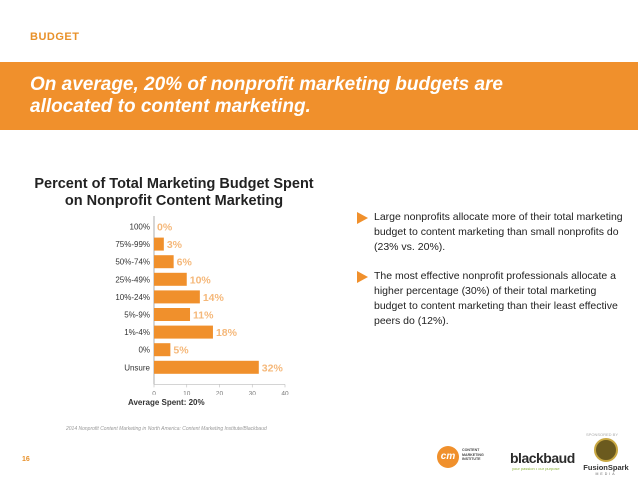 The image size is (638, 479). What do you see at coordinates (606, 467) in the screenshot?
I see `fusionspark-name: FusionSpark` at bounding box center [606, 467].